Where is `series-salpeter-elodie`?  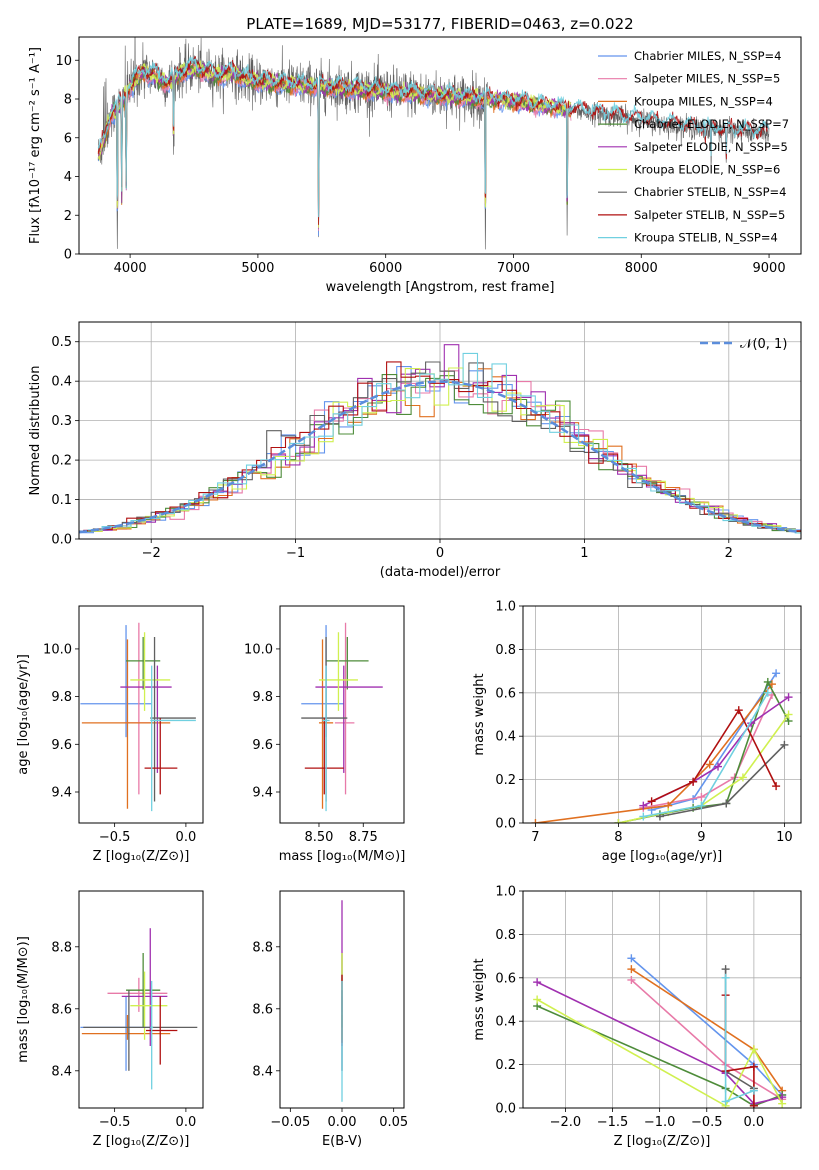
series-salpeter-elodie is located at coordinates (716, 751).